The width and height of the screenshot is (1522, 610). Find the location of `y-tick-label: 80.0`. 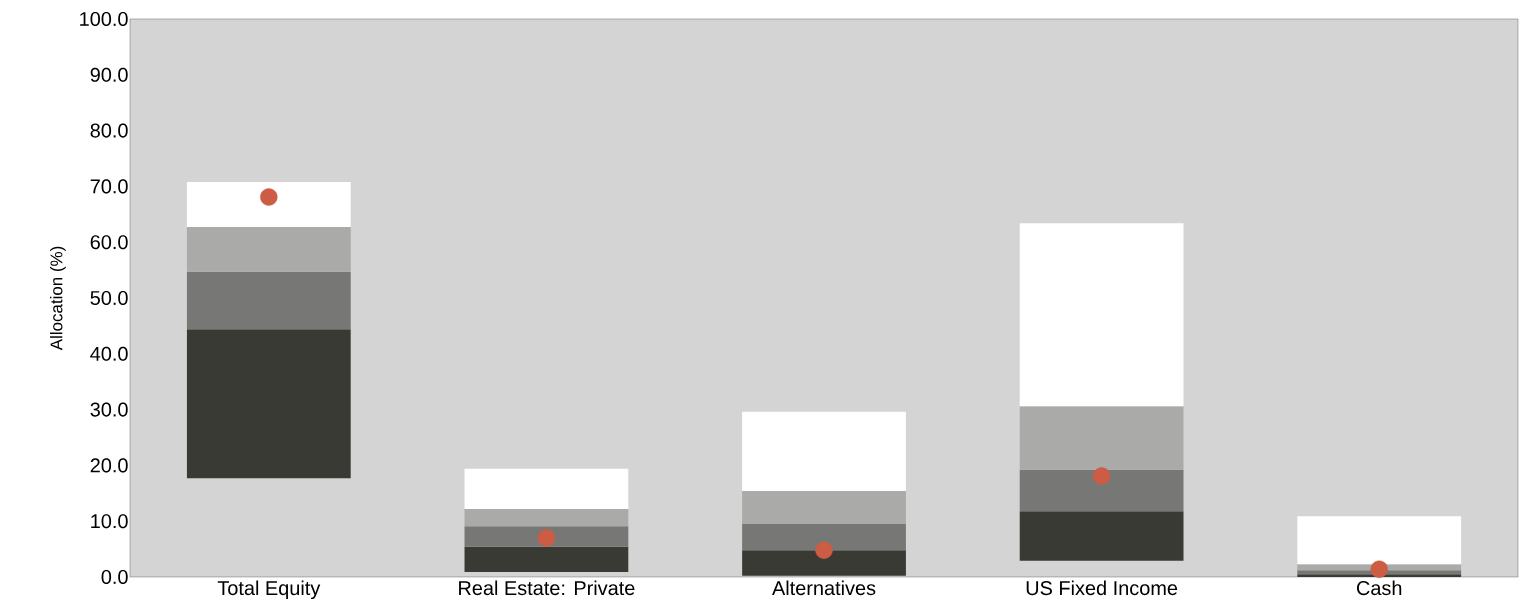

y-tick-label: 80.0 is located at coordinates (109, 130).